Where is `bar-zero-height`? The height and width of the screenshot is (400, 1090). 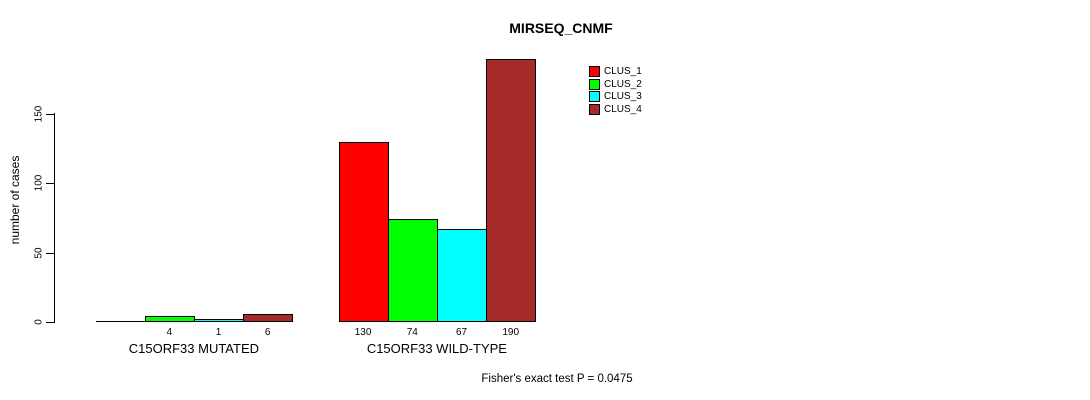
bar-zero-height is located at coordinates (120, 321).